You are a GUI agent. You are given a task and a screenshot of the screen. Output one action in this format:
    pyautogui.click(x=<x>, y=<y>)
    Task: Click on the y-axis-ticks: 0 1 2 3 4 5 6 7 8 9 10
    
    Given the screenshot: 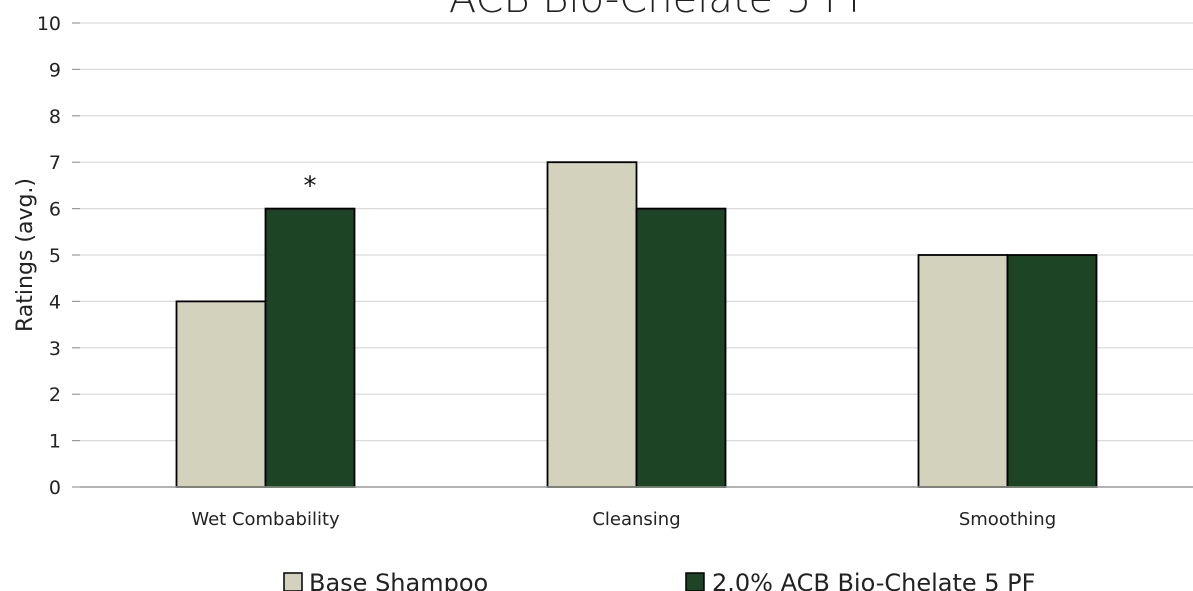 What is the action you would take?
    pyautogui.click(x=58, y=256)
    